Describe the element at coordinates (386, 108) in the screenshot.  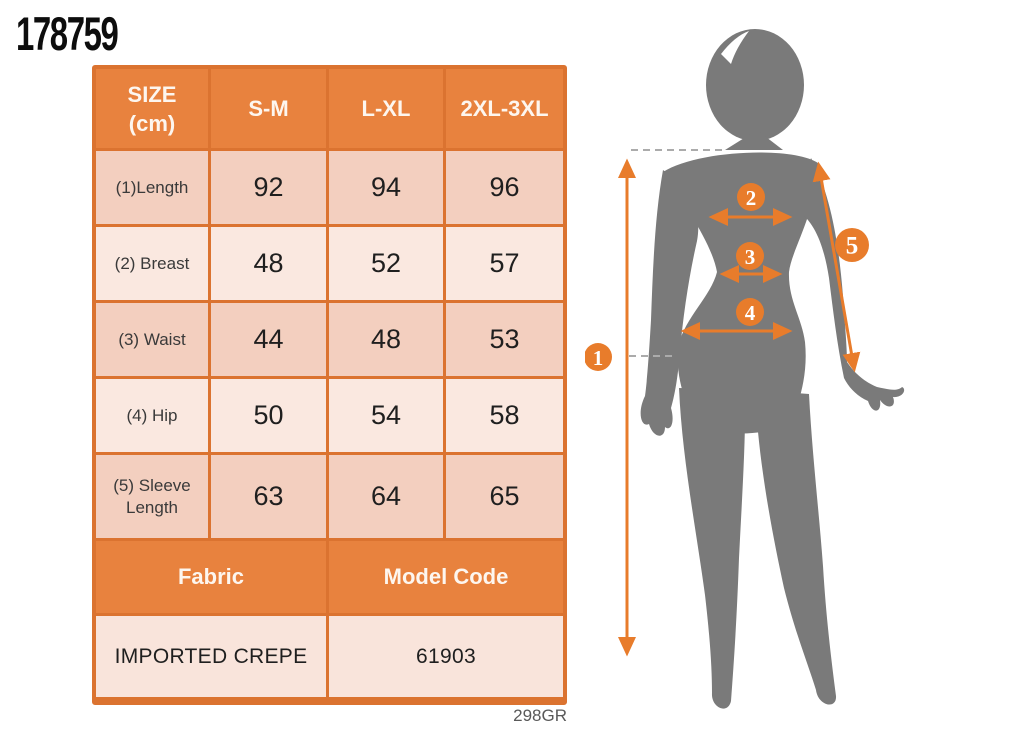
I see `size-column-lxl: L-XL` at that location.